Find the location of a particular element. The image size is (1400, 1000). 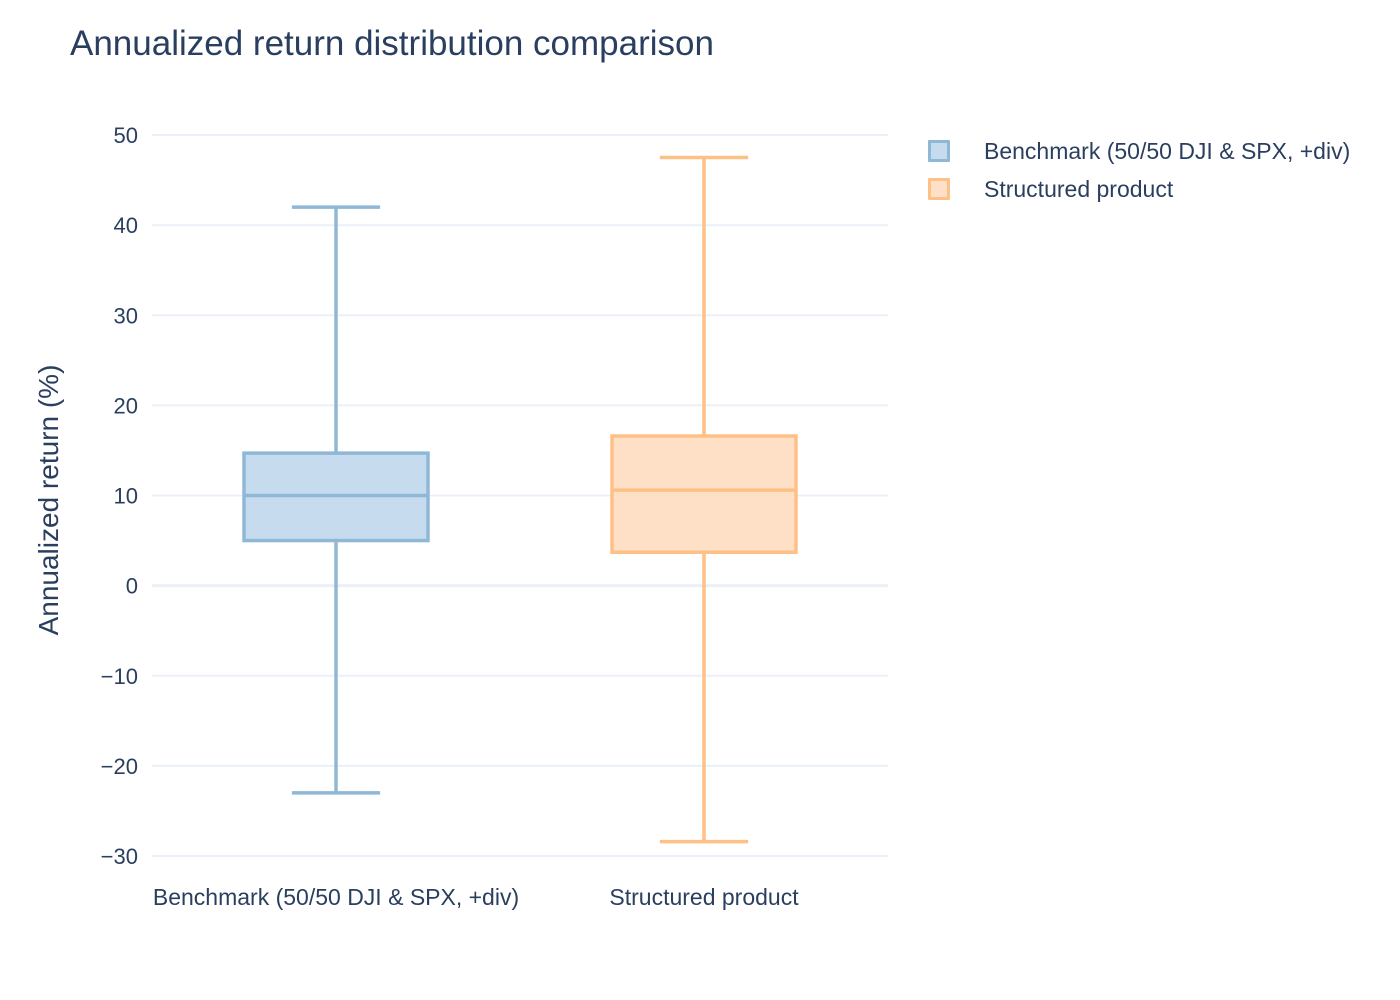

x-tick-label: Benchmark (50/50 DJI & SPX, +div) is located at coordinates (336, 897).